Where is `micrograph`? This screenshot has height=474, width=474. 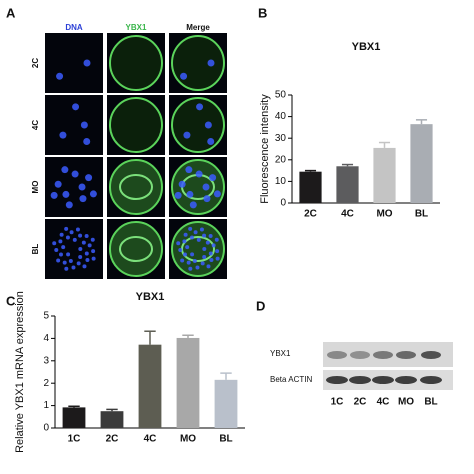 micrograph is located at coordinates (74, 63).